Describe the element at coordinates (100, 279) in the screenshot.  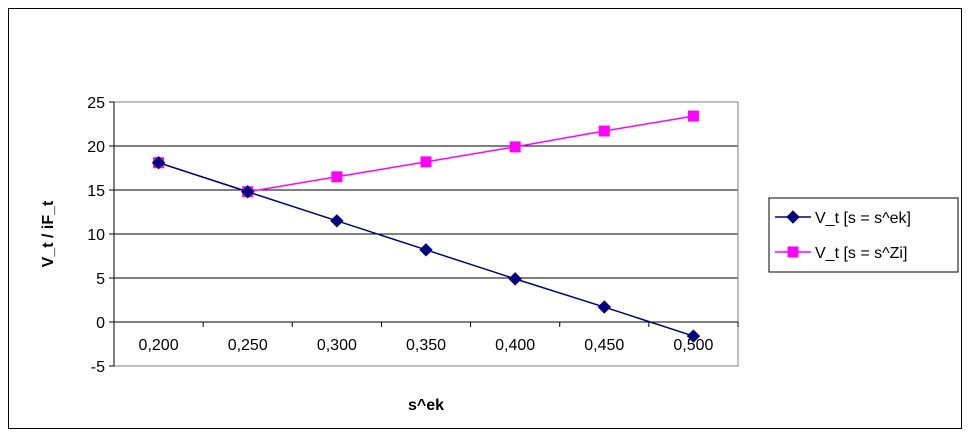
I see `y-tick-label: 5` at that location.